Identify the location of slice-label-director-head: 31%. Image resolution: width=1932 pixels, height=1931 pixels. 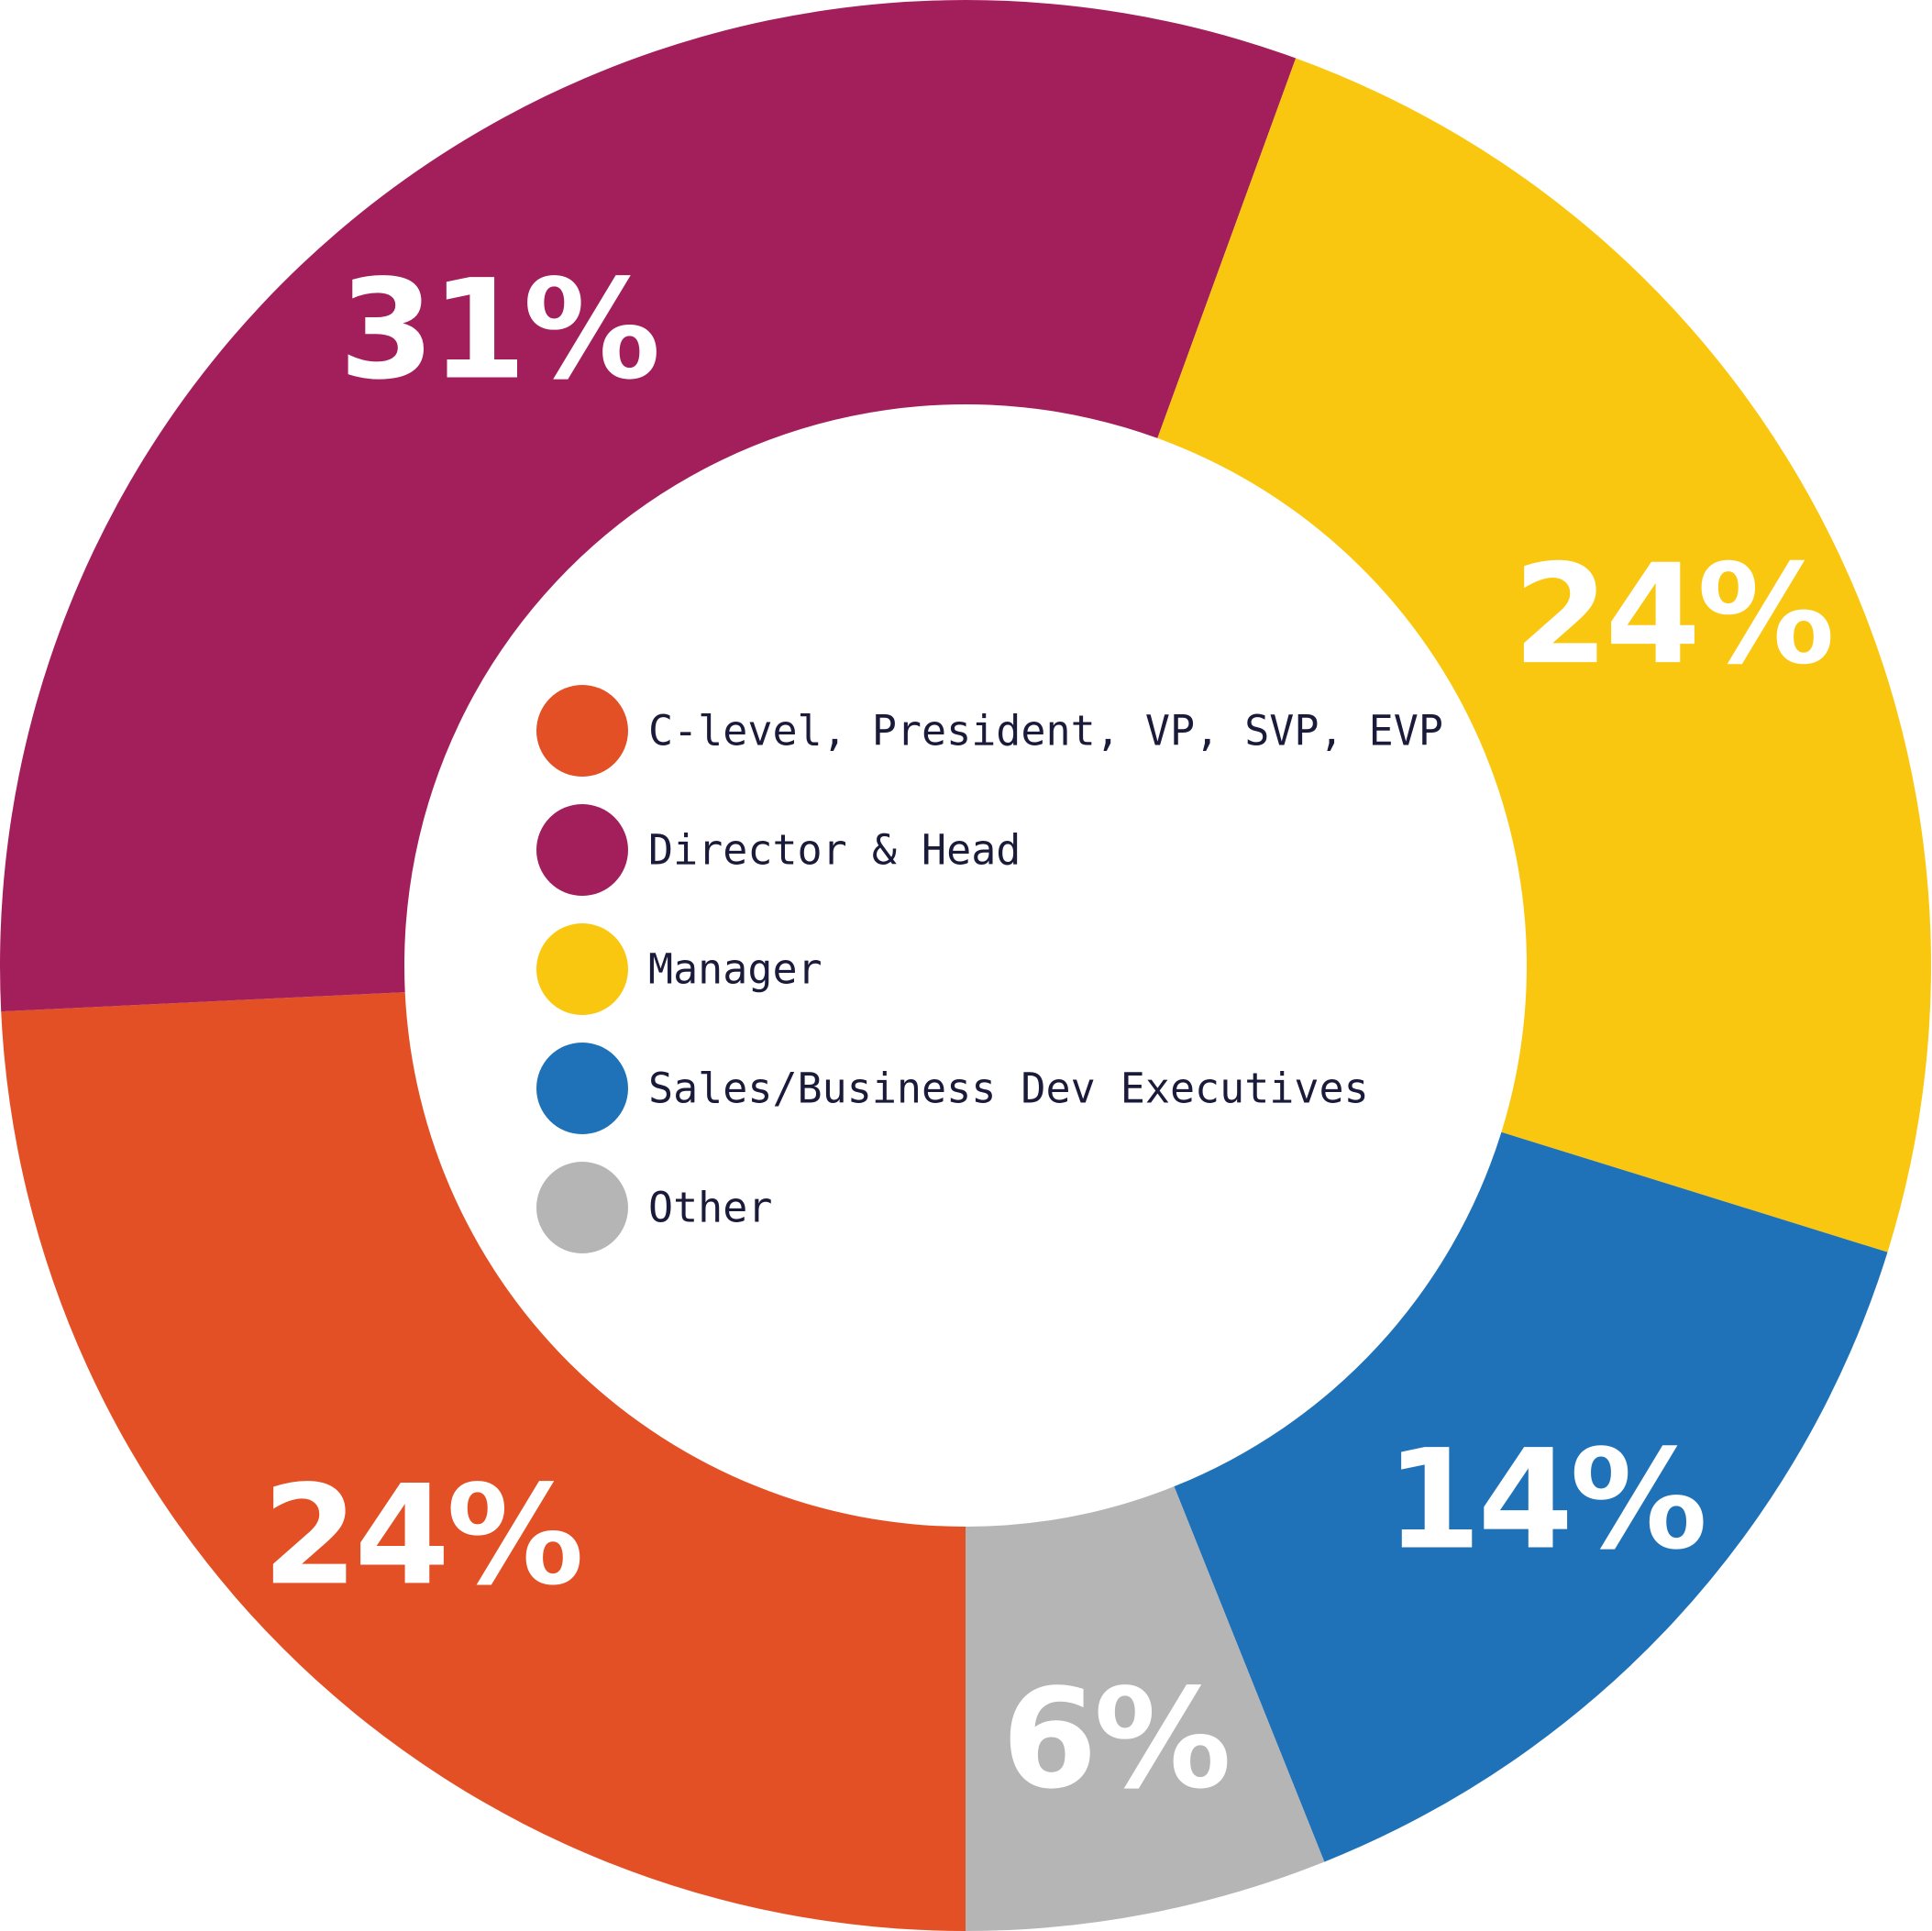
(498, 330).